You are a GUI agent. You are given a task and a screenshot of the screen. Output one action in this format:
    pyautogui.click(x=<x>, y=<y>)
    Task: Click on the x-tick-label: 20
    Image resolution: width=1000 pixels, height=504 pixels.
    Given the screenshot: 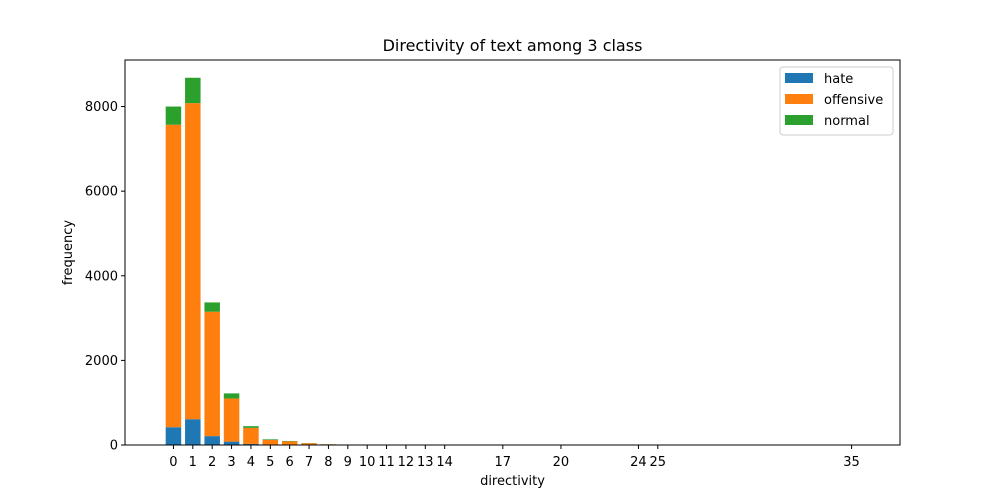 What is the action you would take?
    pyautogui.click(x=561, y=462)
    